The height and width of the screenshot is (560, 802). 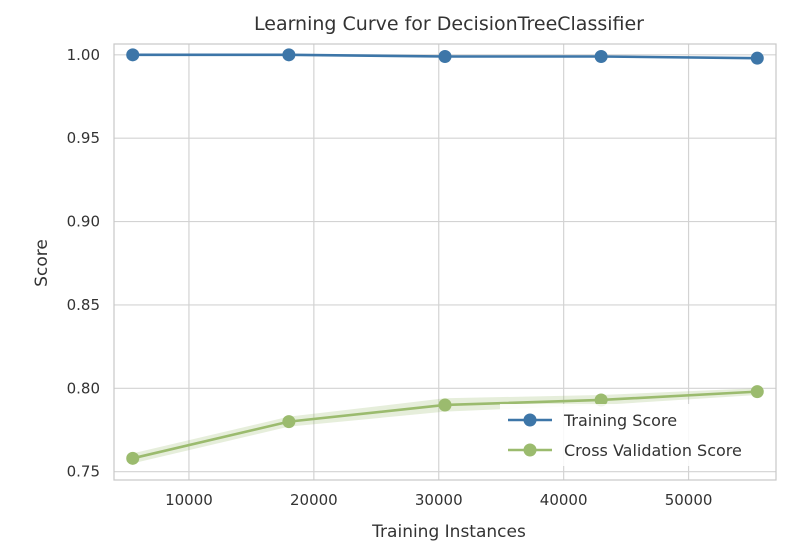 What do you see at coordinates (83, 388) in the screenshot?
I see `y-tick-label: 0.80` at bounding box center [83, 388].